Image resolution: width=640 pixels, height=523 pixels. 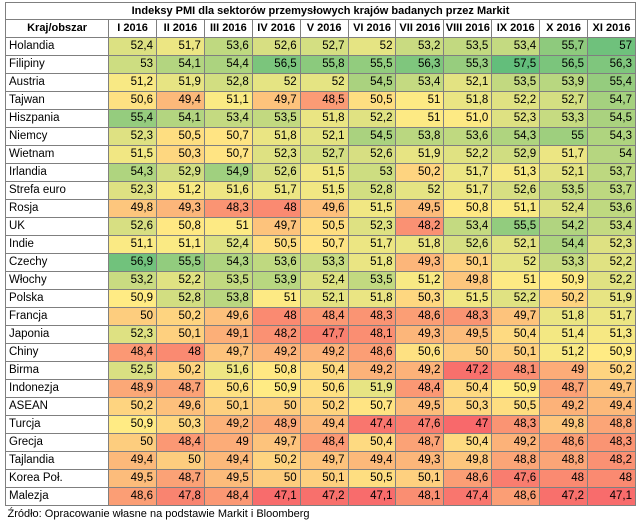 What do you see at coordinates (133, 209) in the screenshot?
I see `pmi-value-cell: 49,8` at bounding box center [133, 209].